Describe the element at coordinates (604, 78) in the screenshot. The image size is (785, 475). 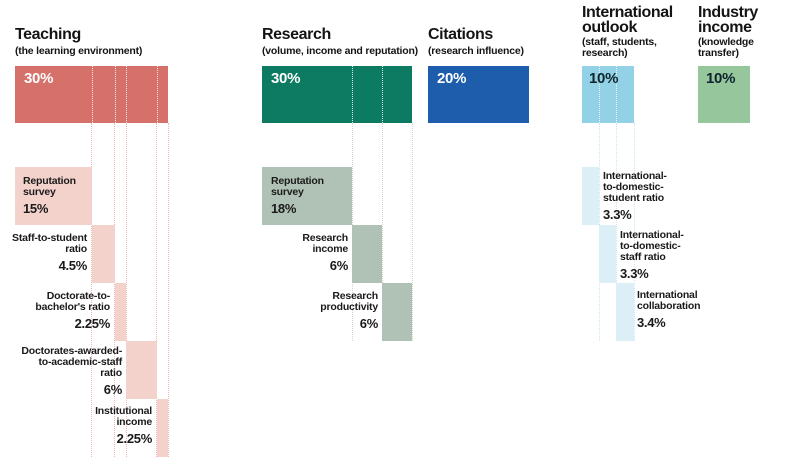
I see `international-outlook-weight-value: 10%` at that location.